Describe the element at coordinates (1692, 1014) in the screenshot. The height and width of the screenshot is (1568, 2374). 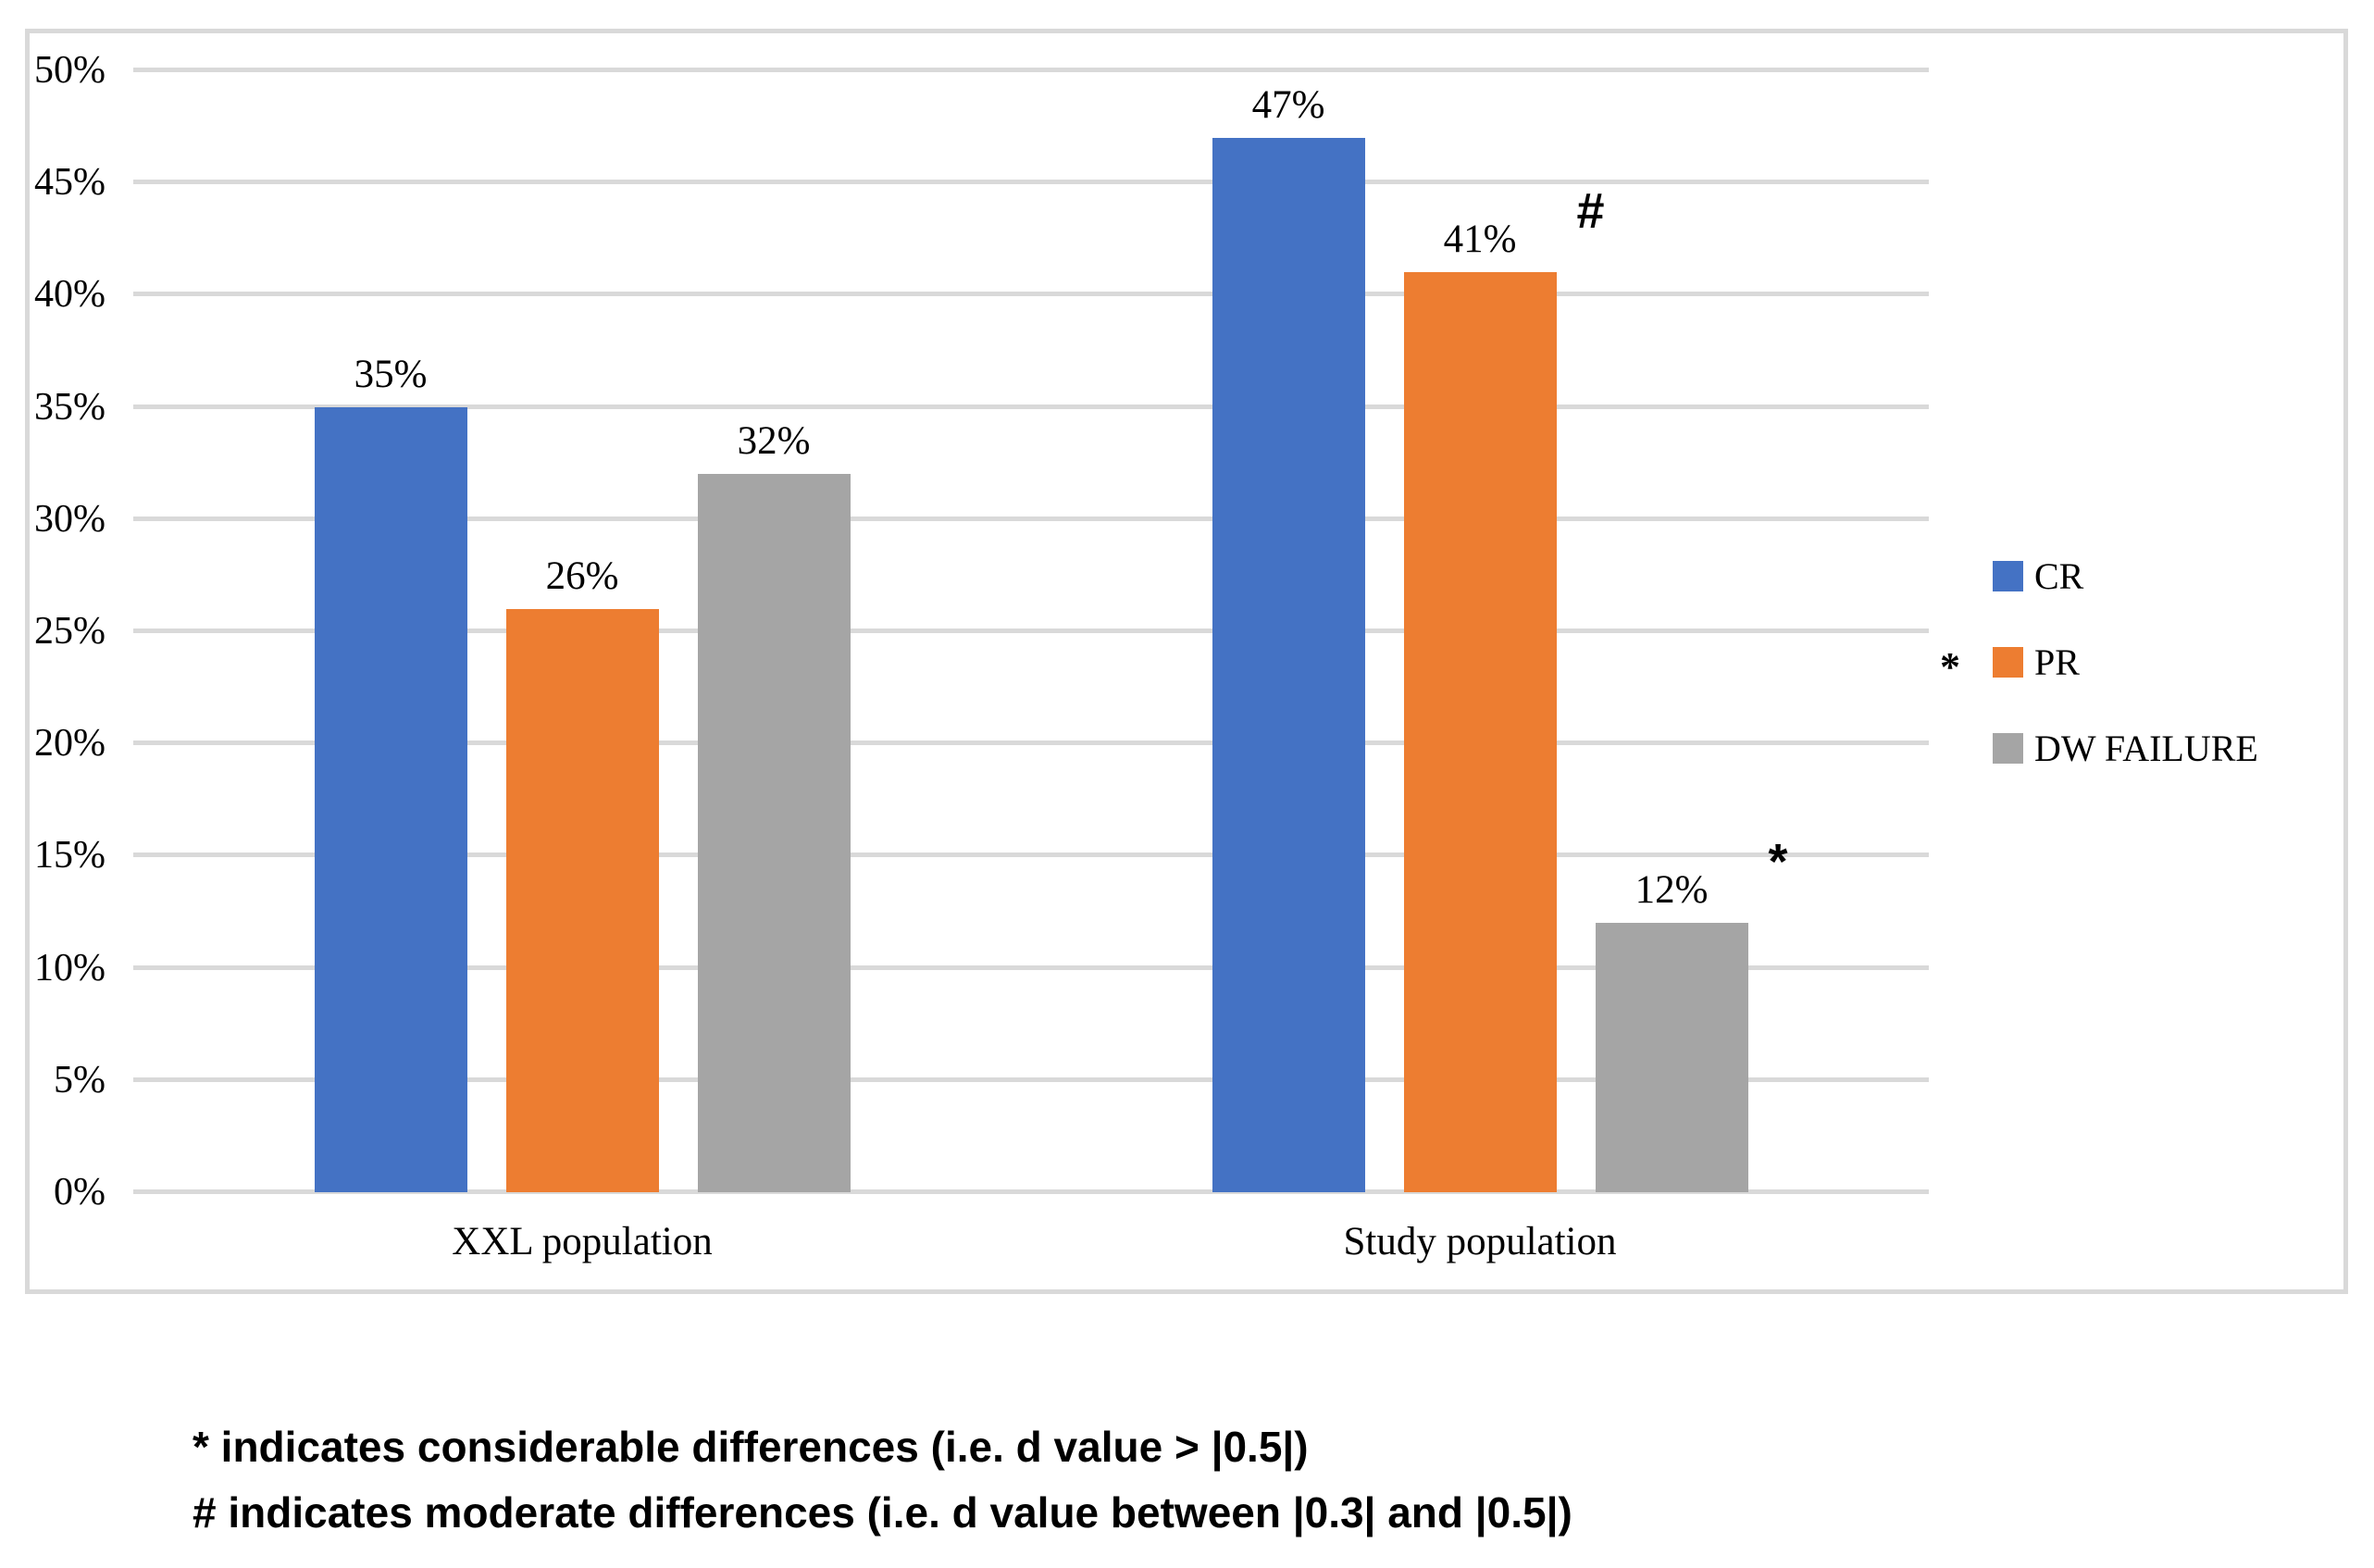
I see `bar: 12% *` at that location.